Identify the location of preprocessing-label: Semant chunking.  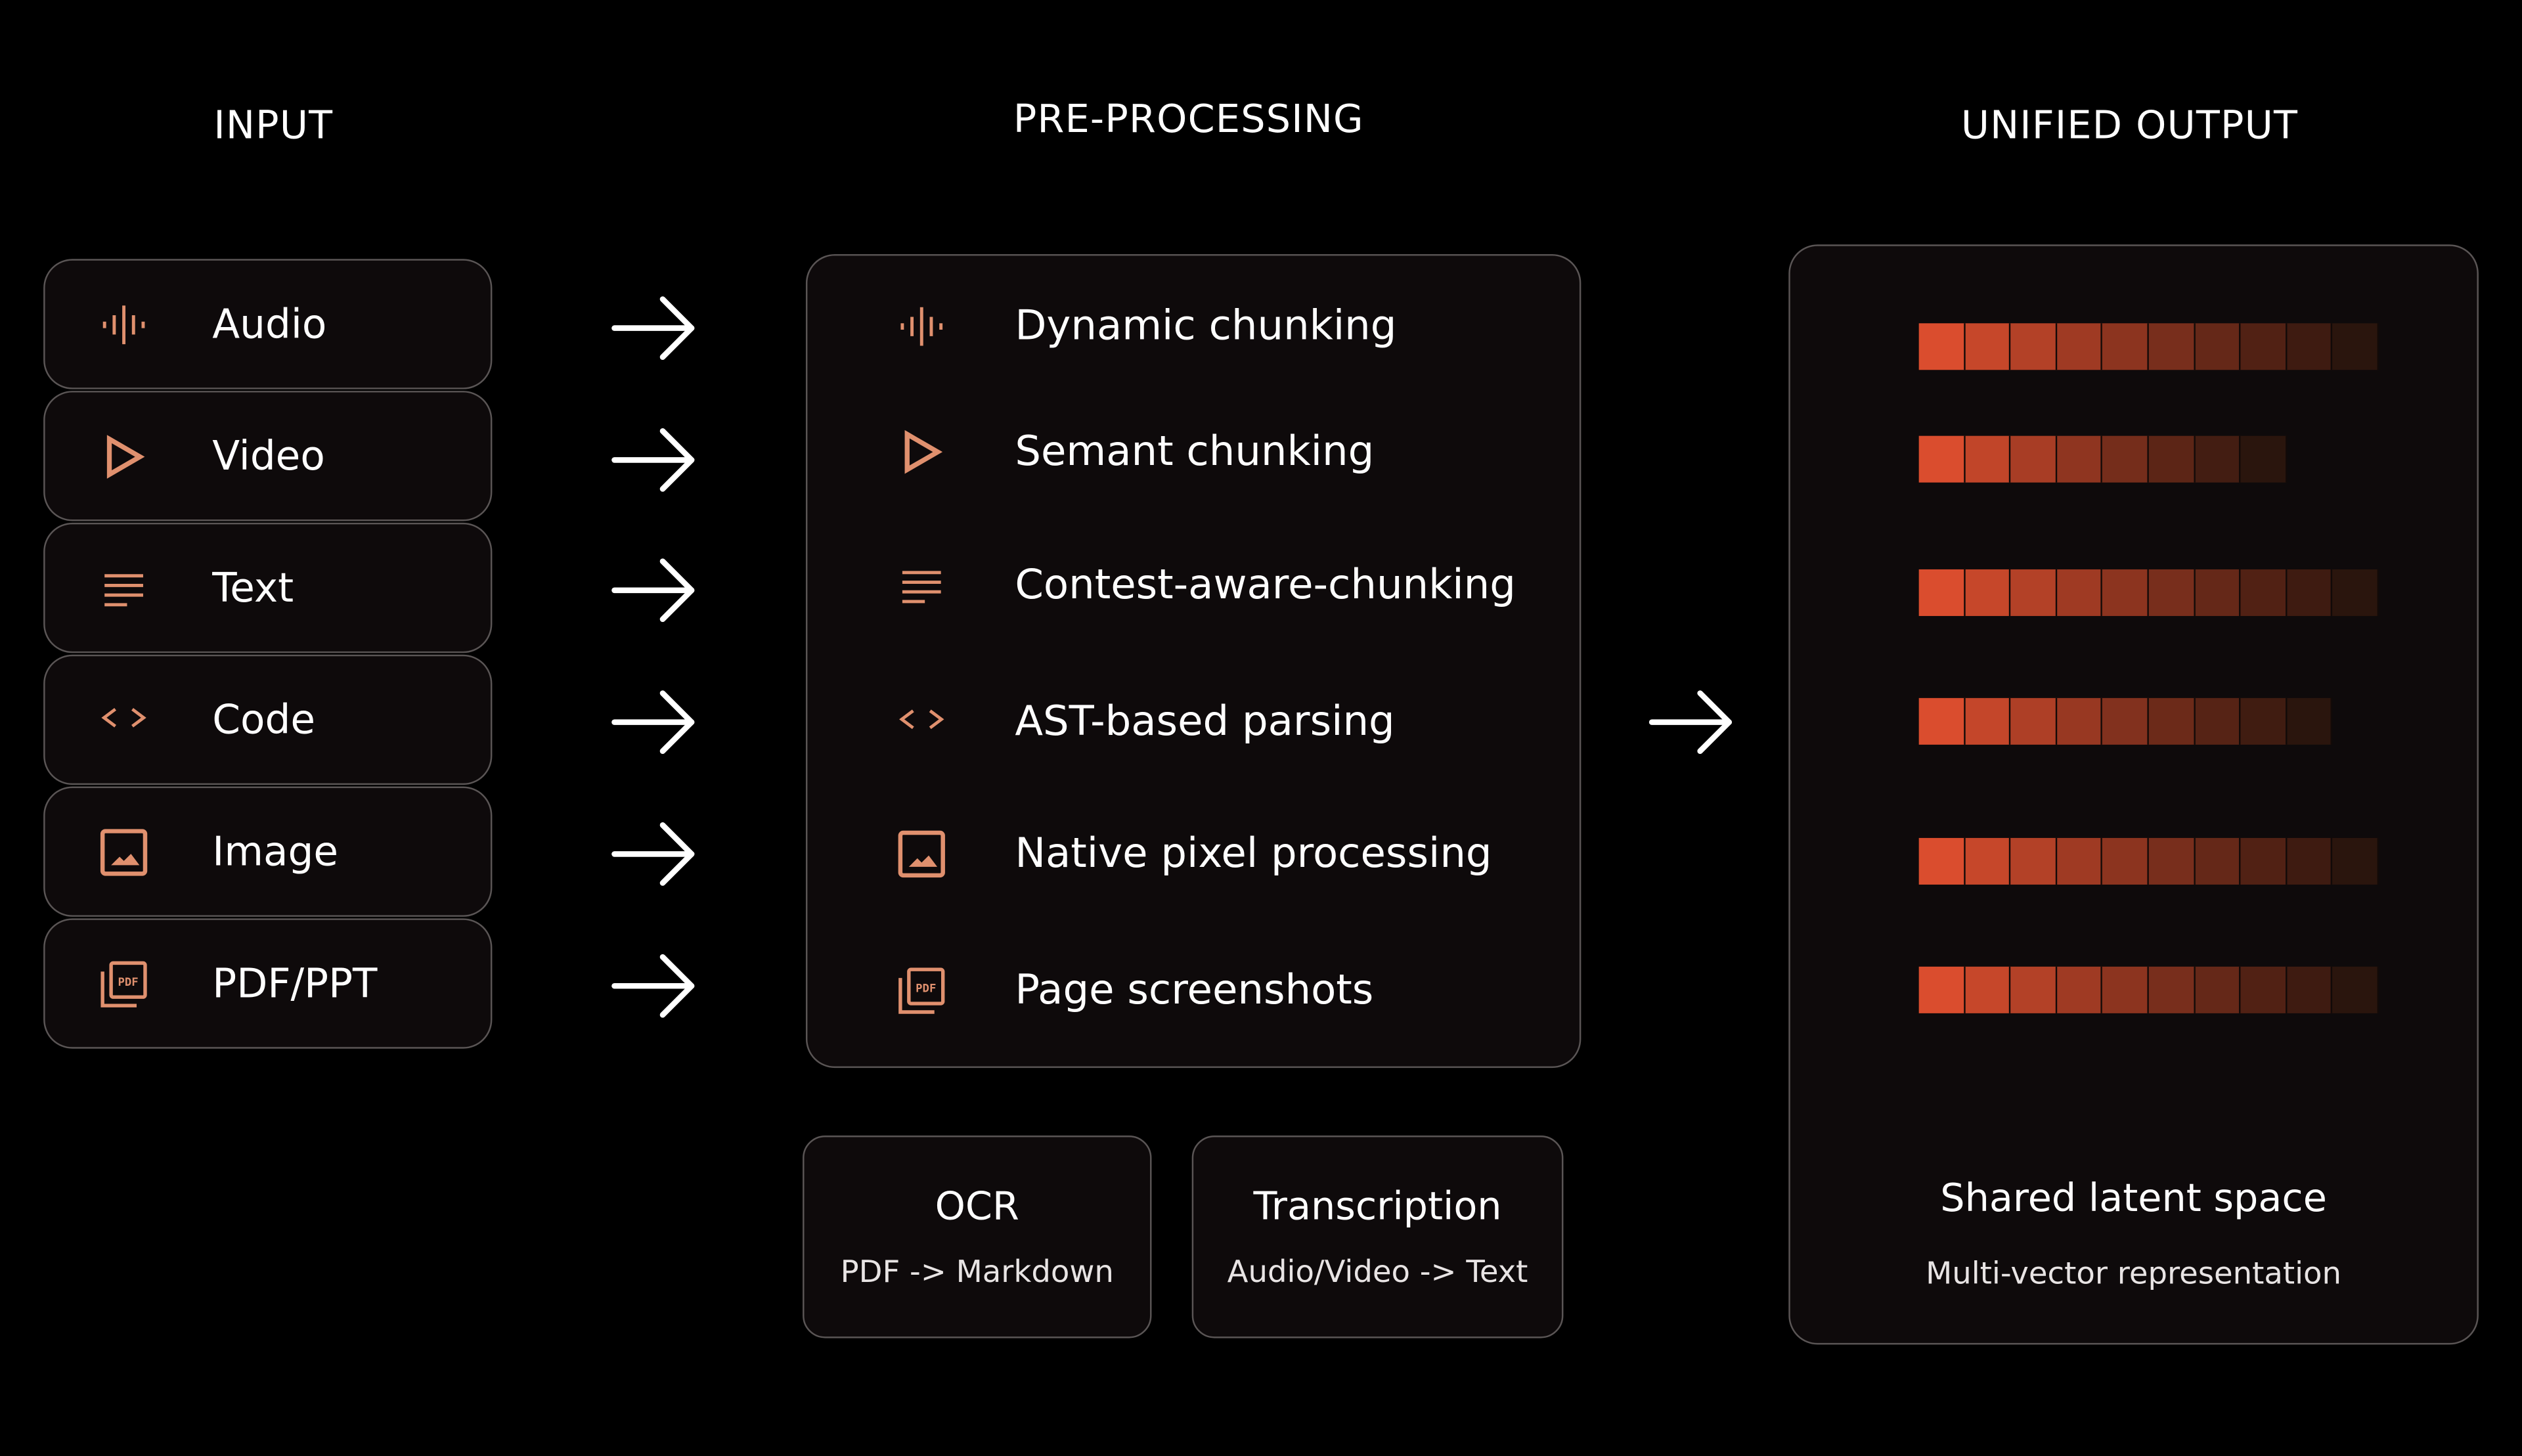
(1195, 452).